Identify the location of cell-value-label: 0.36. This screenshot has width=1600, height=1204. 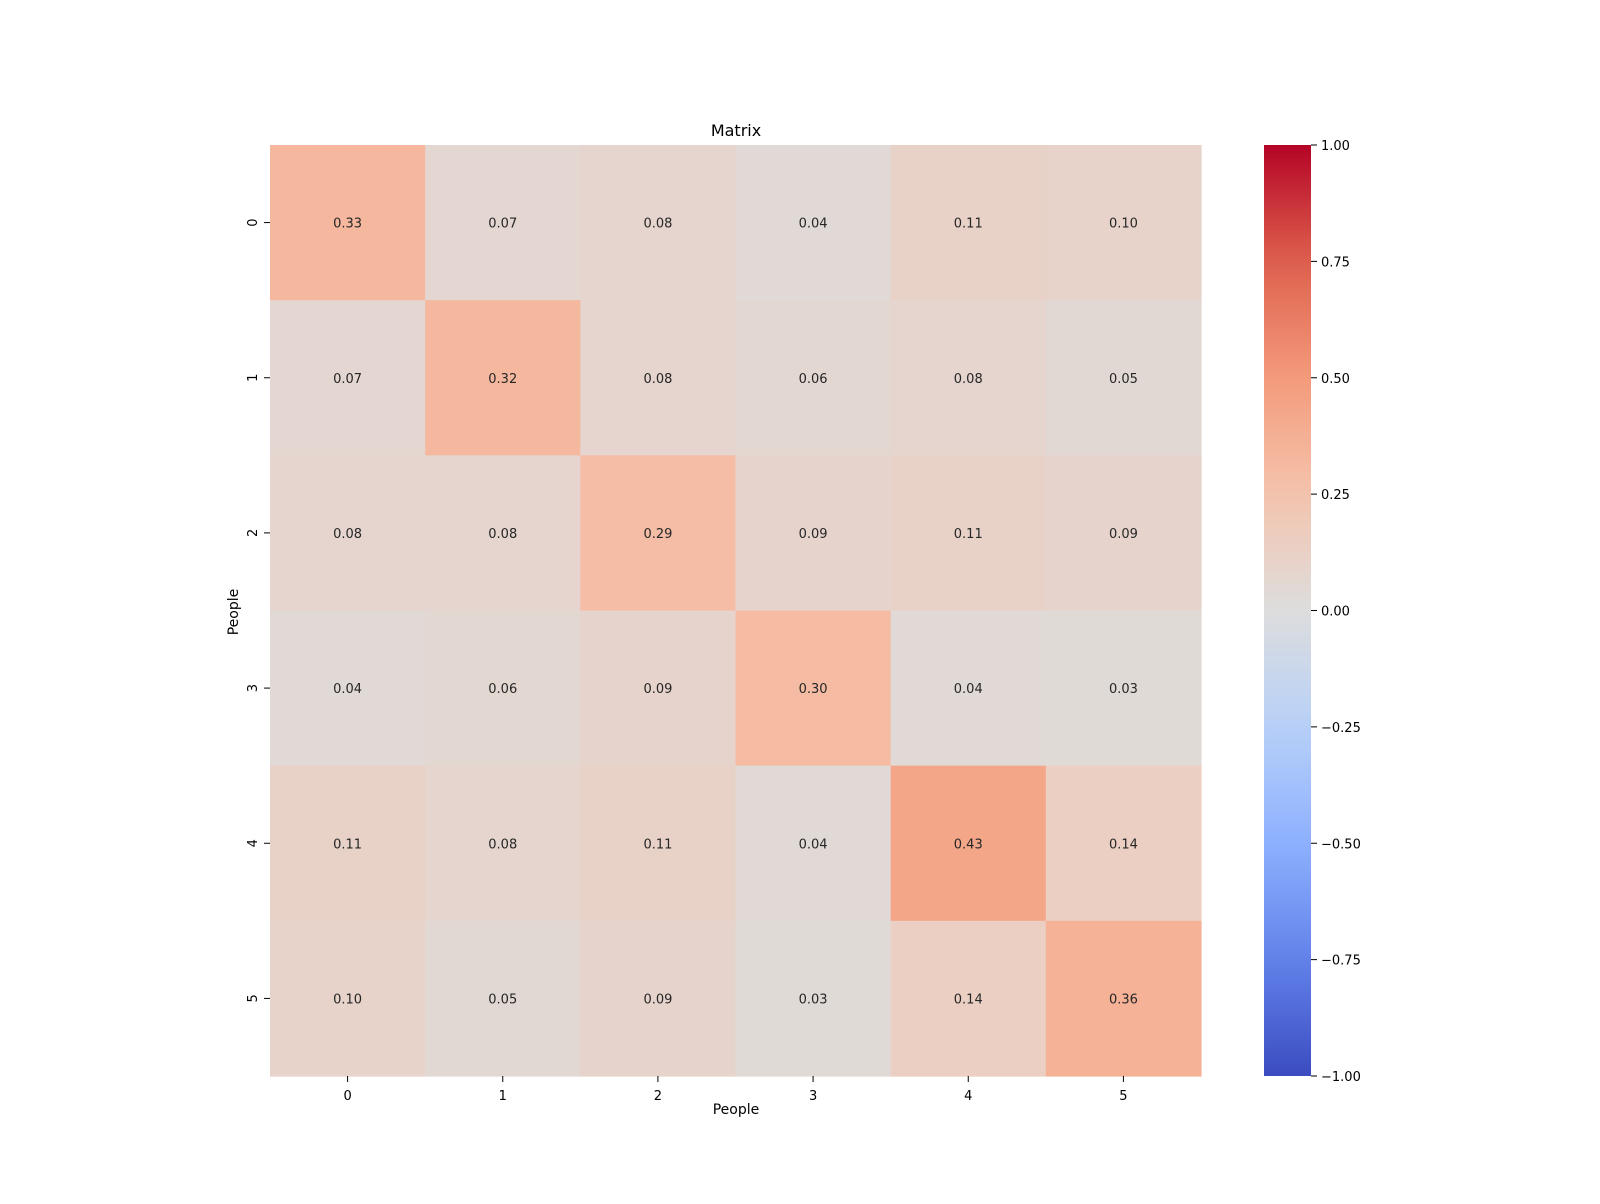
(1123, 999).